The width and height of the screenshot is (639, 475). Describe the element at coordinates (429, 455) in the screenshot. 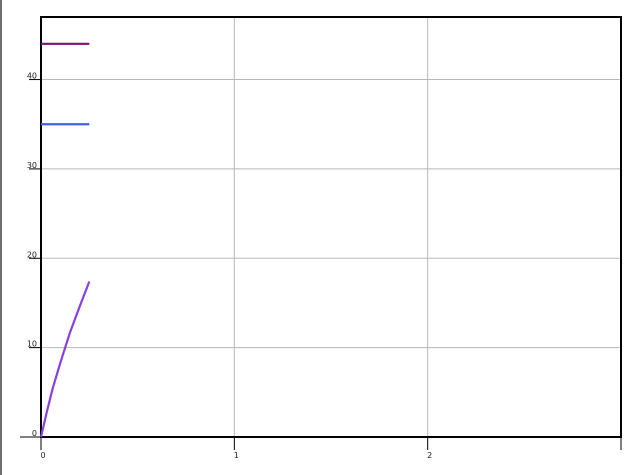

I see `x-tick-label: 2` at that location.